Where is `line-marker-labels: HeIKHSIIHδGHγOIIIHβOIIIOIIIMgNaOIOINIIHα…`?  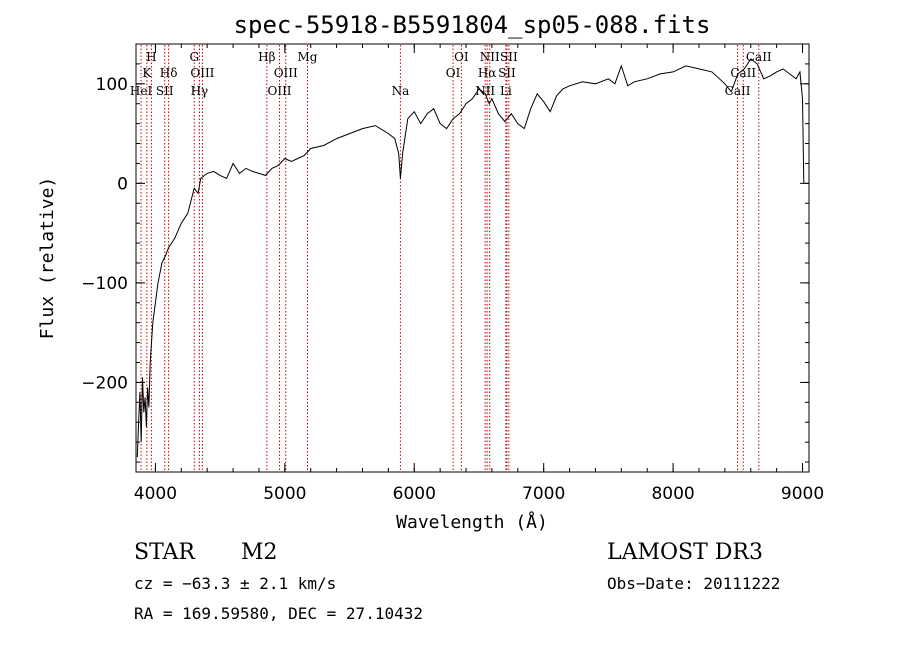 line-marker-labels: HeIKHSIIHδGHγOIIIHβOIIIOIIIMgNaOIOINIIHα… is located at coordinates (451, 74).